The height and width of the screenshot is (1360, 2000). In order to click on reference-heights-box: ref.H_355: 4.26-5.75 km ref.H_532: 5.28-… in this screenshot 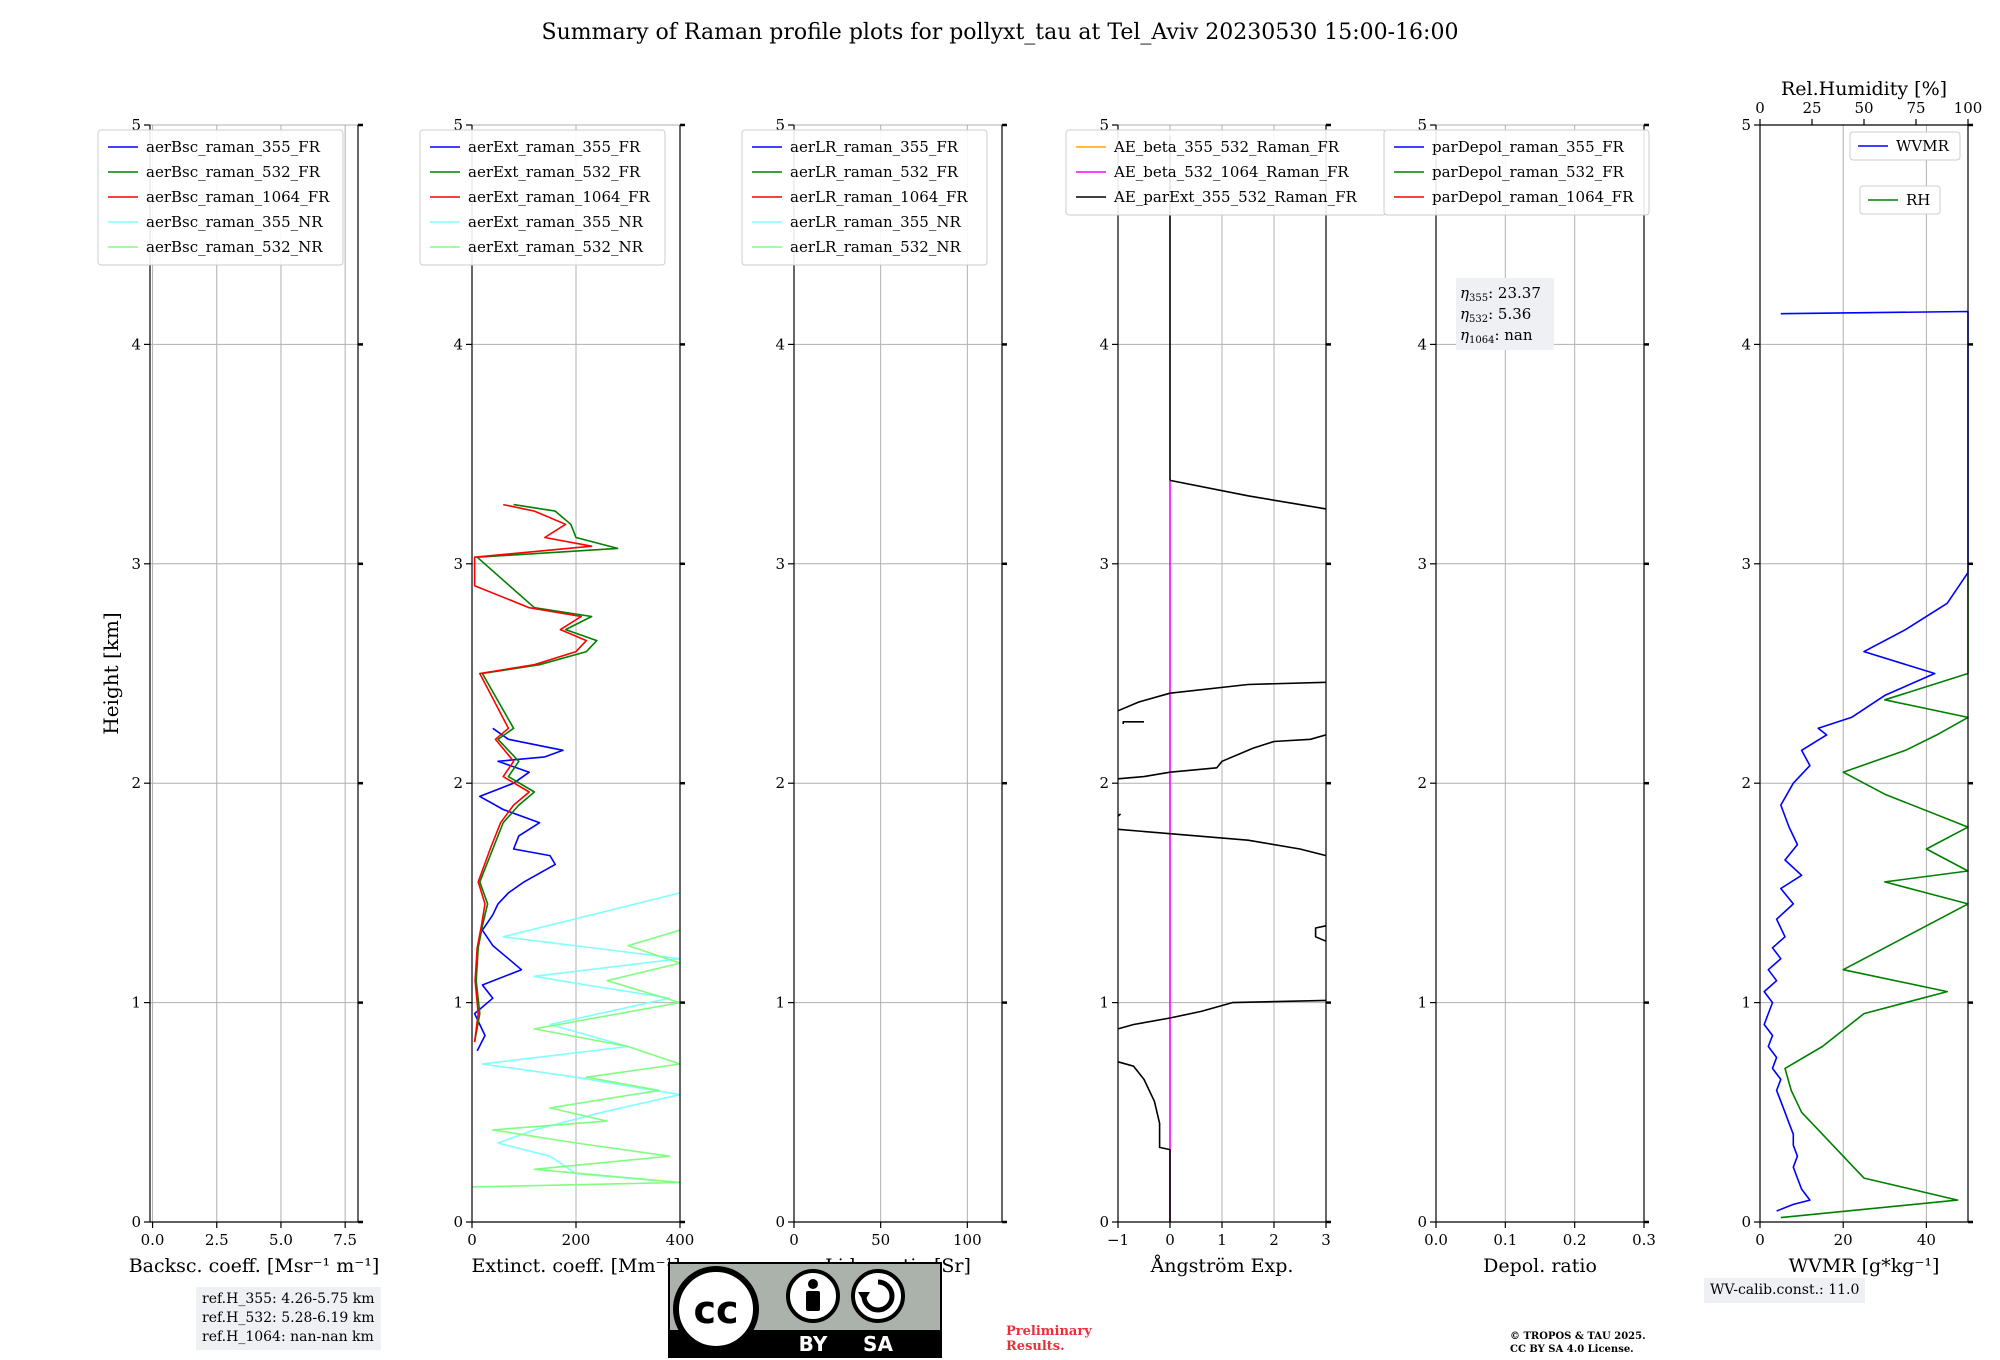, I will do `click(288, 1318)`.